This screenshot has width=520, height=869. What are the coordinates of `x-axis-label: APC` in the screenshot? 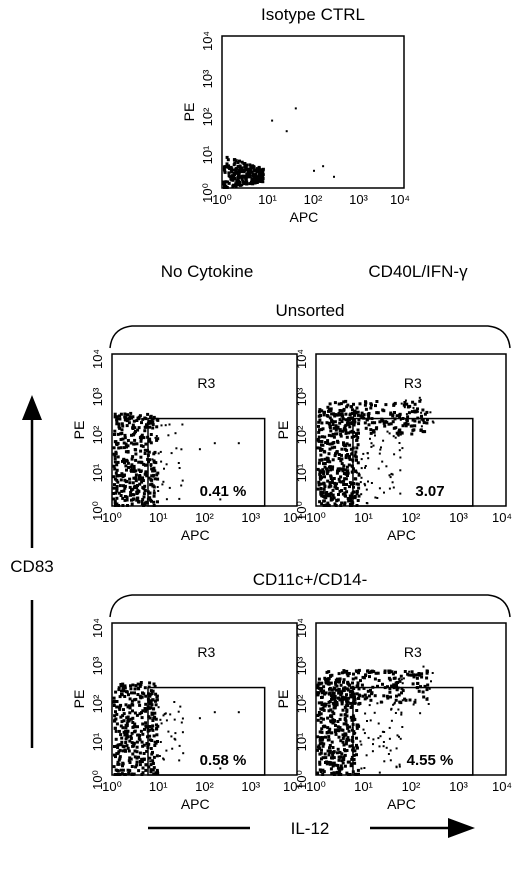 It's located at (401, 535).